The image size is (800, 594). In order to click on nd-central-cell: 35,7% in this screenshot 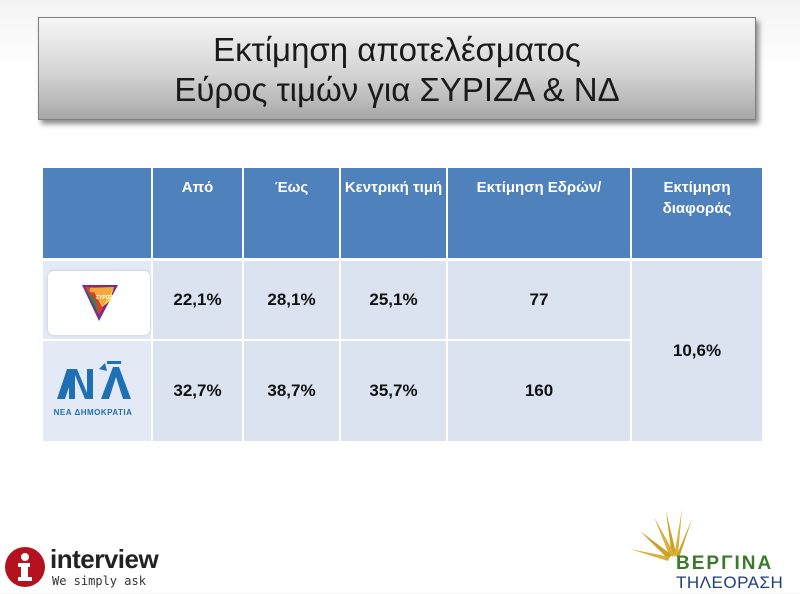, I will do `click(394, 391)`.